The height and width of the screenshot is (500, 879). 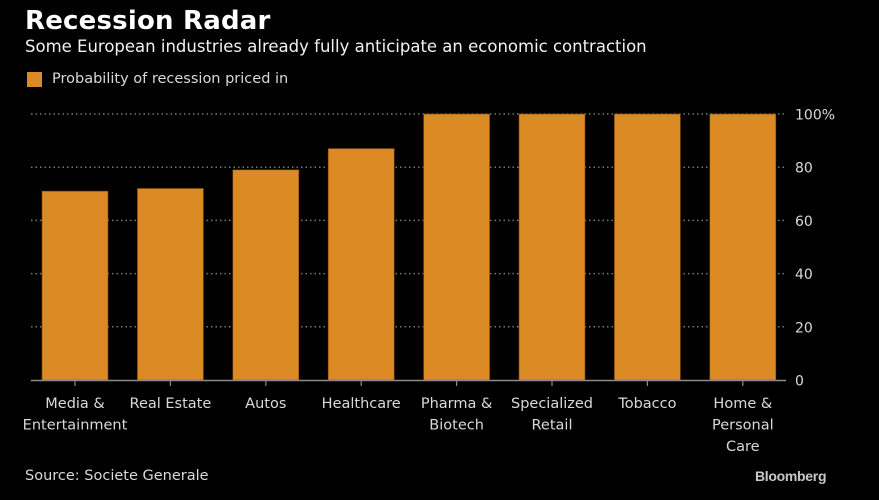 I want to click on x-tick-label: Tobacco, so click(x=646, y=404).